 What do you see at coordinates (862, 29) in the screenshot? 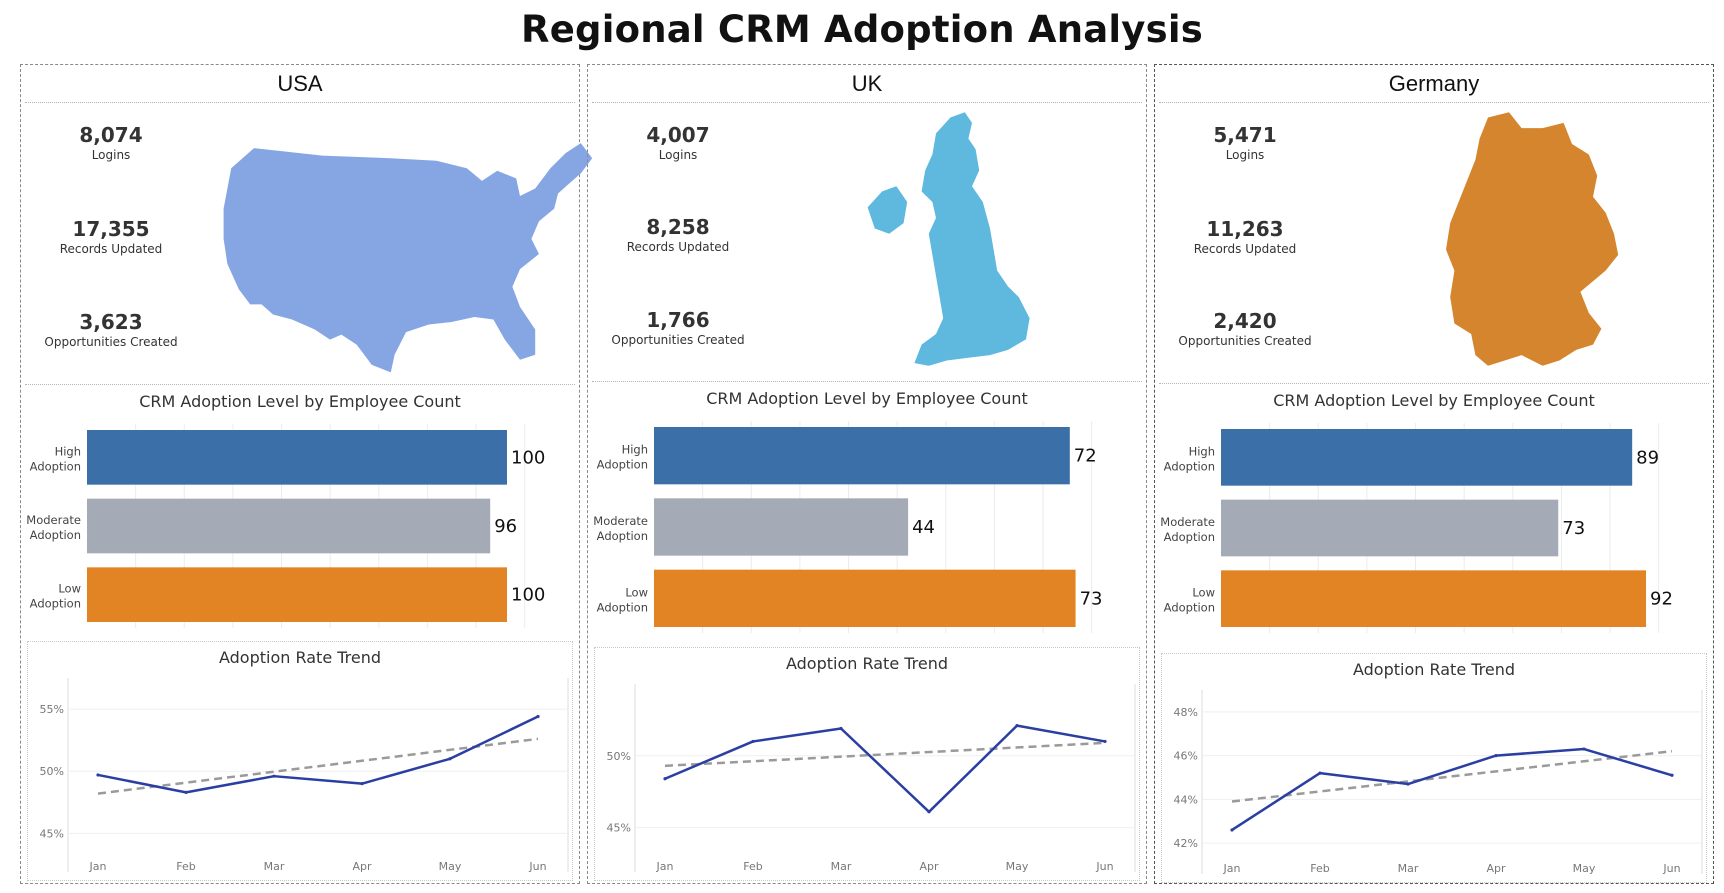
I see `dashboard-title: Regional CRM Adoption Analysis` at bounding box center [862, 29].